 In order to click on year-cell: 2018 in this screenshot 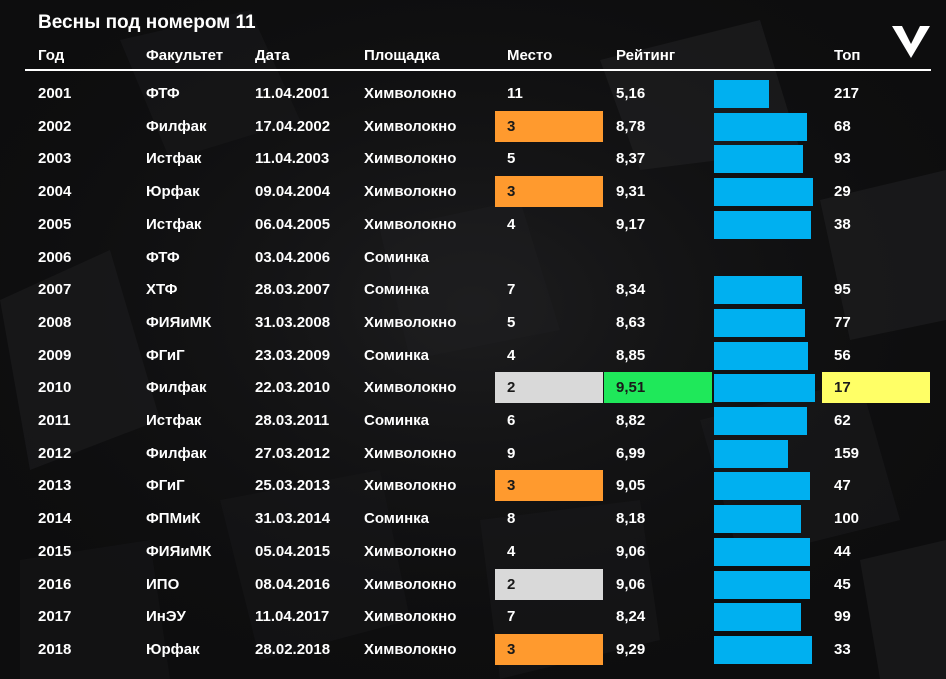, I will do `click(55, 649)`.